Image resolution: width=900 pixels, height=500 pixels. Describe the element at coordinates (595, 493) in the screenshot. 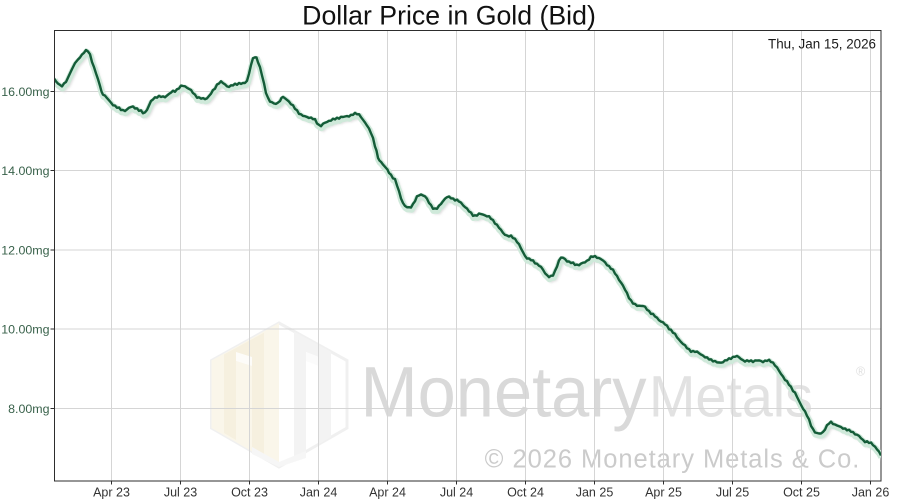

I see `svg-text: Jan 25` at that location.